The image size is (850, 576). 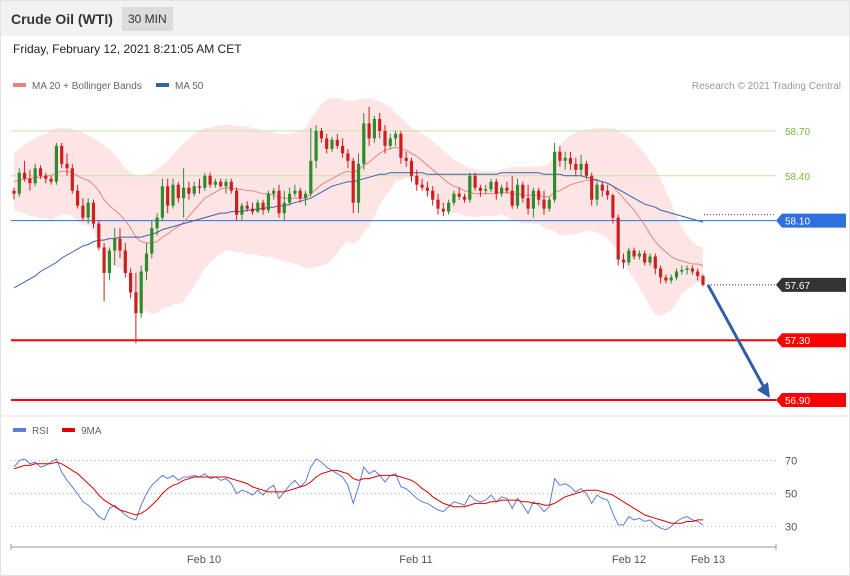 I want to click on legend-ma20-swatch, so click(x=19, y=85).